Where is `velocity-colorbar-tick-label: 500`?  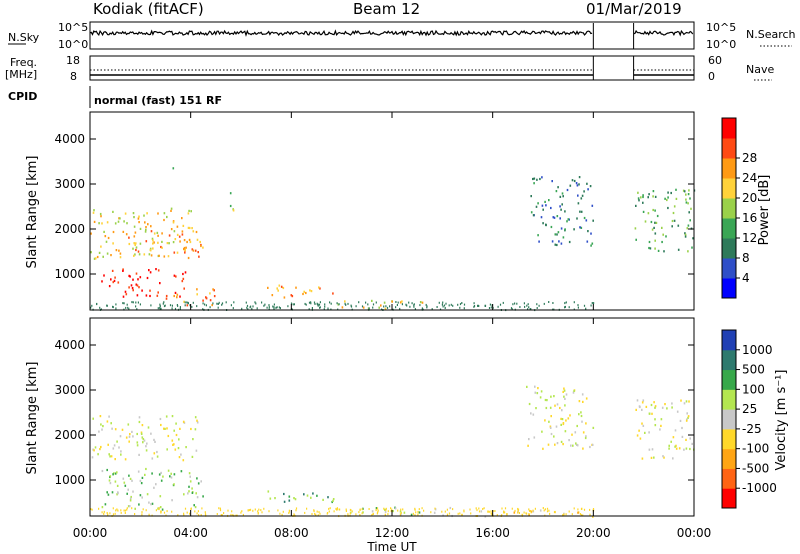
velocity-colorbar-tick-label: 500 is located at coordinates (753, 370).